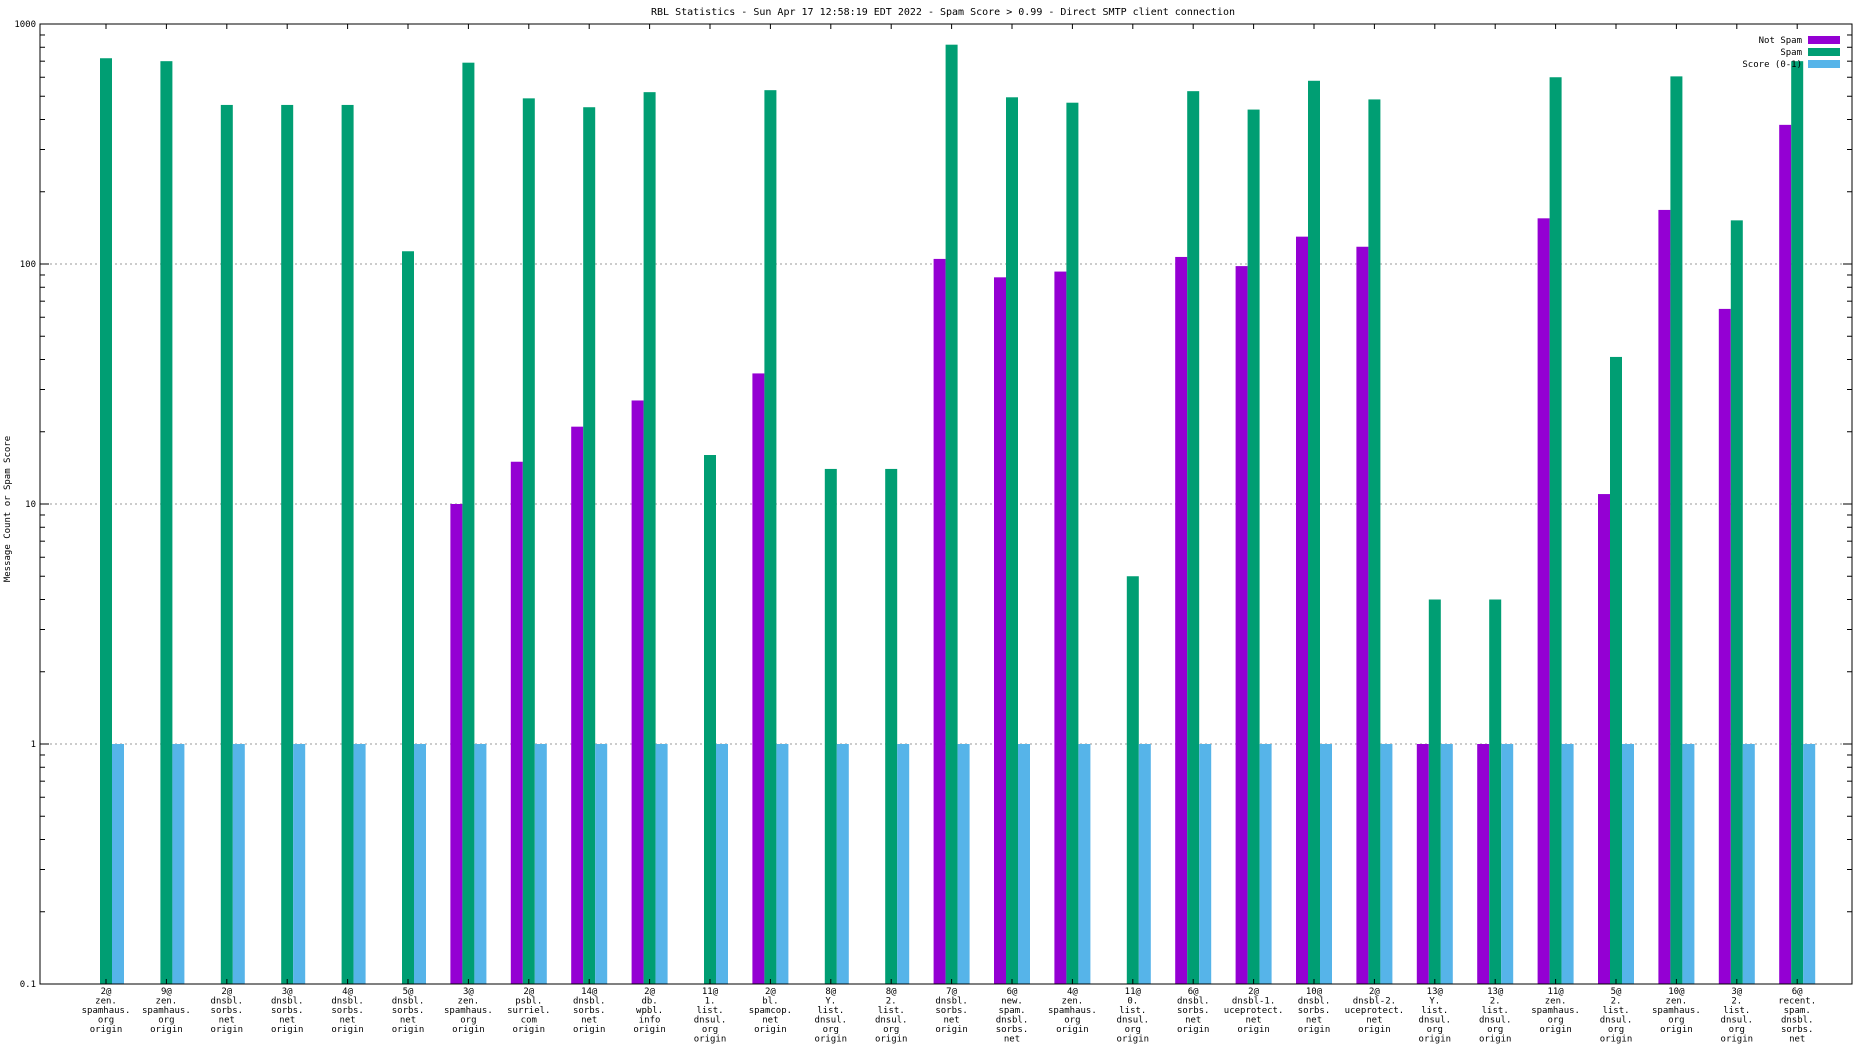  Describe the element at coordinates (8, 509) in the screenshot. I see `y-axis-label: Message Count or Spam Score` at that location.